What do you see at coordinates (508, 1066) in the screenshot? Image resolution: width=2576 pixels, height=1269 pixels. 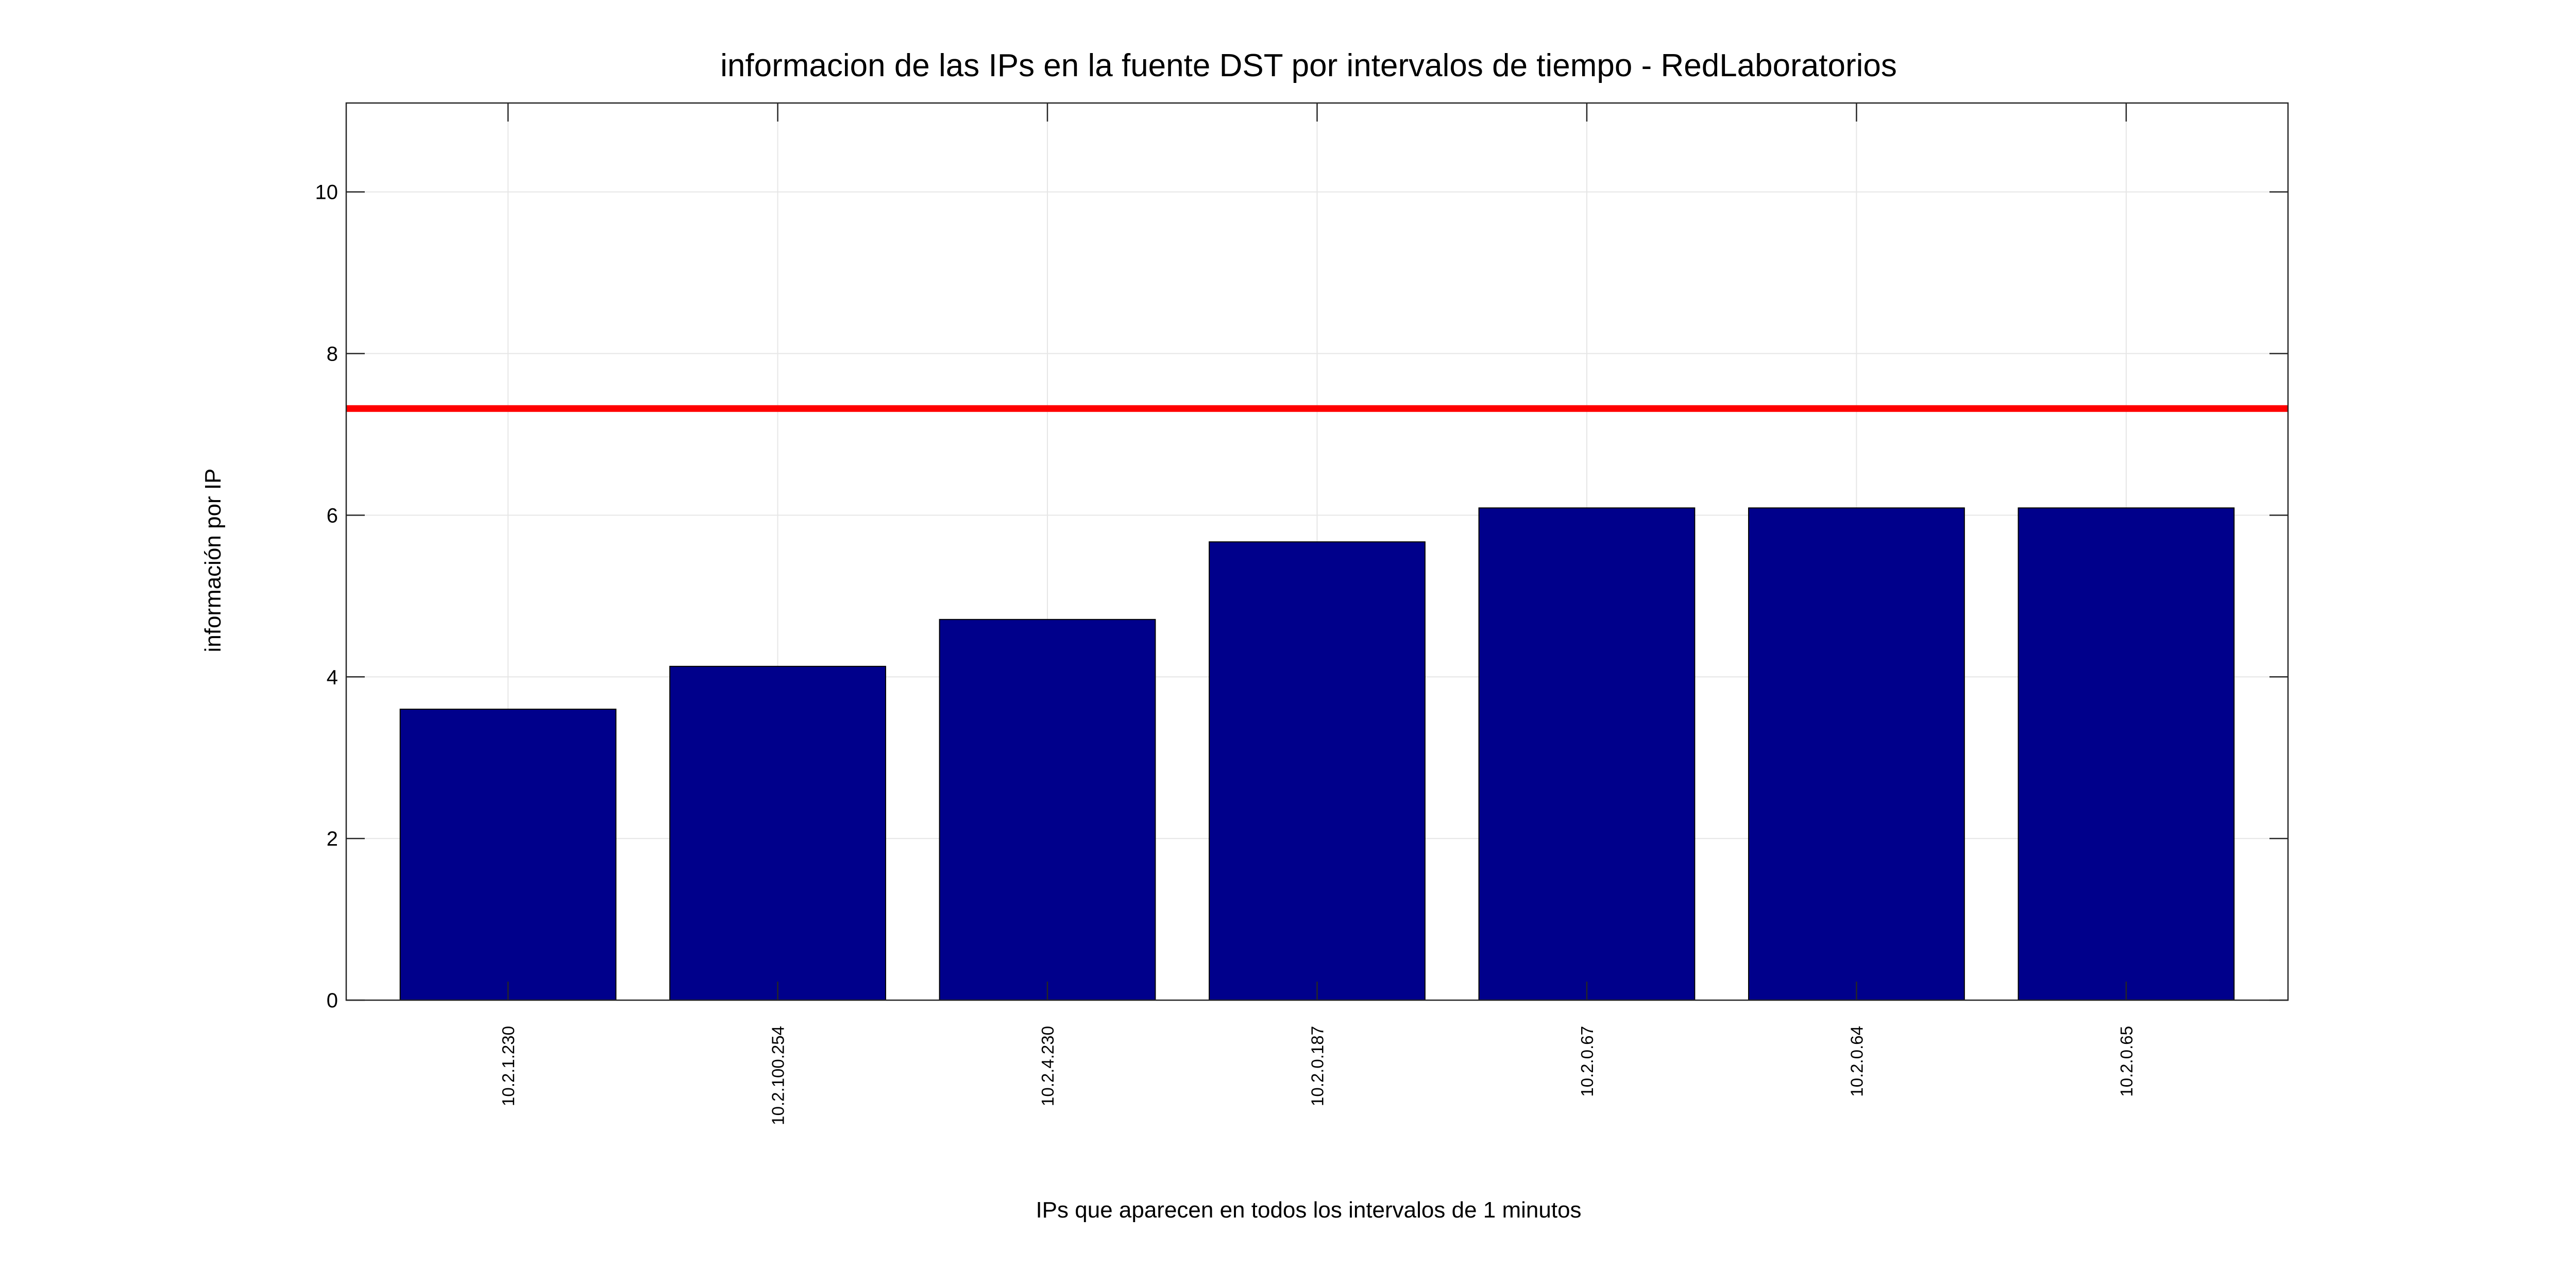 I see `x-tick-label: 10.2.1.230` at bounding box center [508, 1066].